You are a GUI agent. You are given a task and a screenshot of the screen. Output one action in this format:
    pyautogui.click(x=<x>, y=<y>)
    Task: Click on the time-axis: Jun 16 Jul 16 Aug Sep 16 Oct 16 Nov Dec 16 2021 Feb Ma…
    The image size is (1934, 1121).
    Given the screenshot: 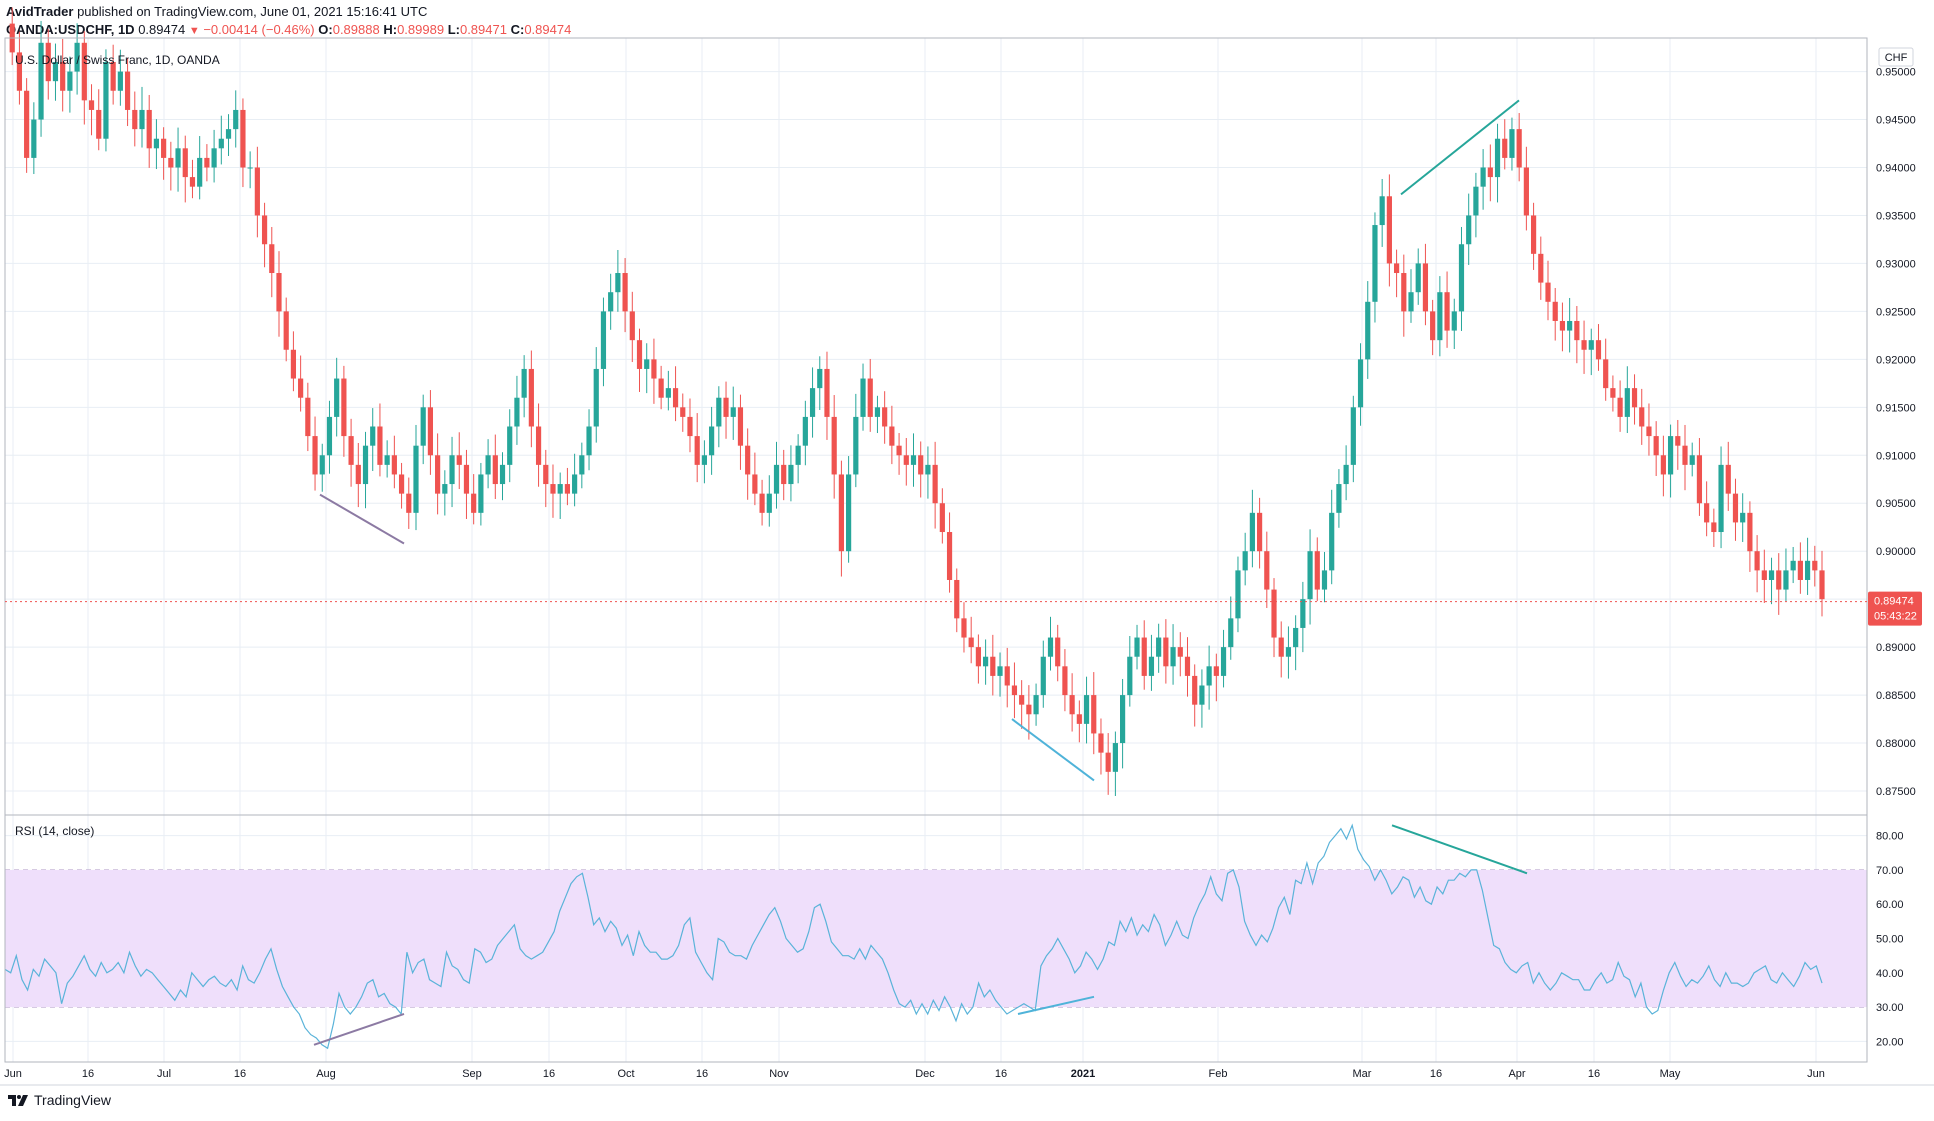 What is the action you would take?
    pyautogui.click(x=914, y=1074)
    